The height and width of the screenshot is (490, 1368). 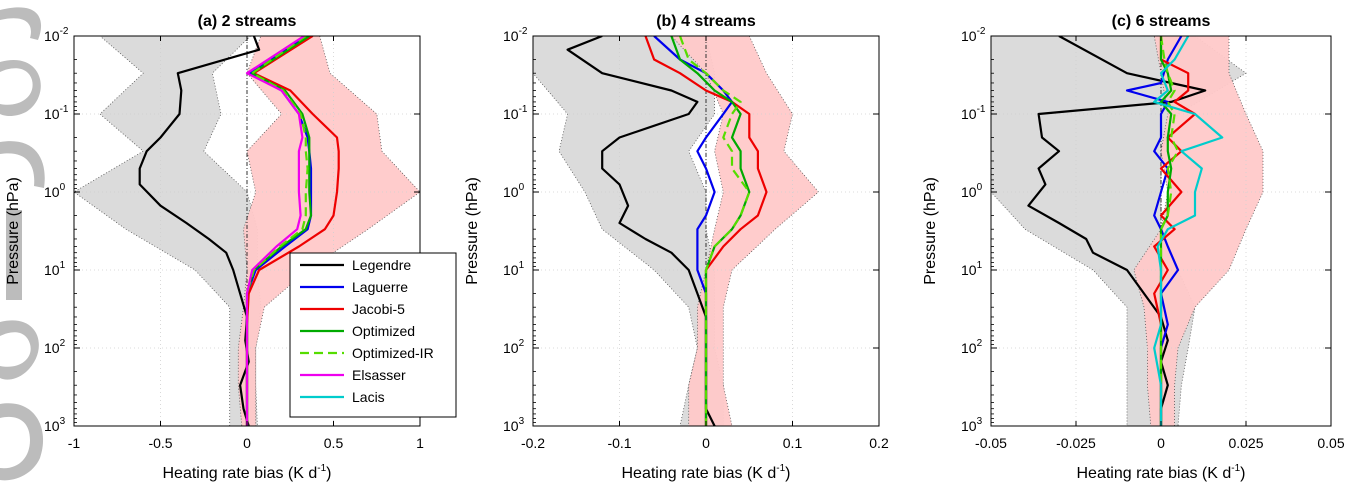 What do you see at coordinates (619, 443) in the screenshot?
I see `x-tick-label: -0.1` at bounding box center [619, 443].